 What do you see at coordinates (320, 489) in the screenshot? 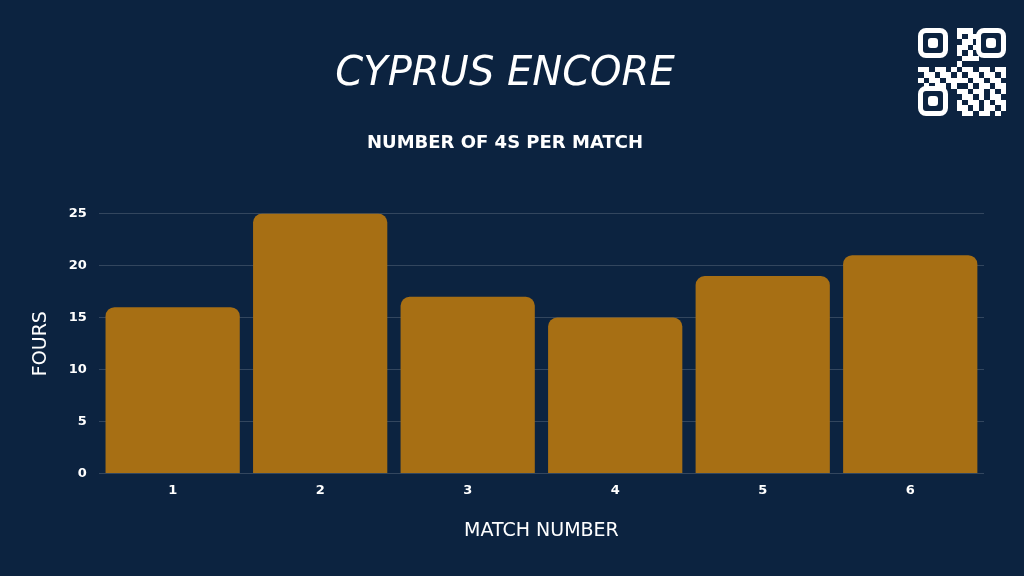
I see `x-tick-label: 2` at bounding box center [320, 489].